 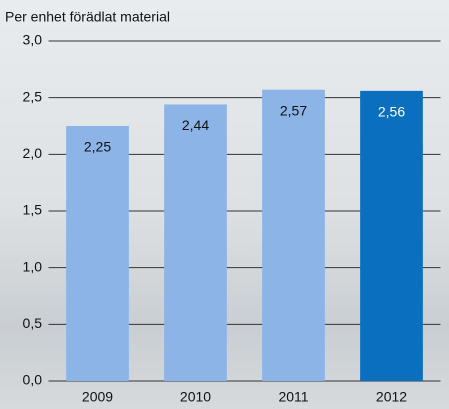 I want to click on x-tick-label: 2012, so click(x=391, y=397).